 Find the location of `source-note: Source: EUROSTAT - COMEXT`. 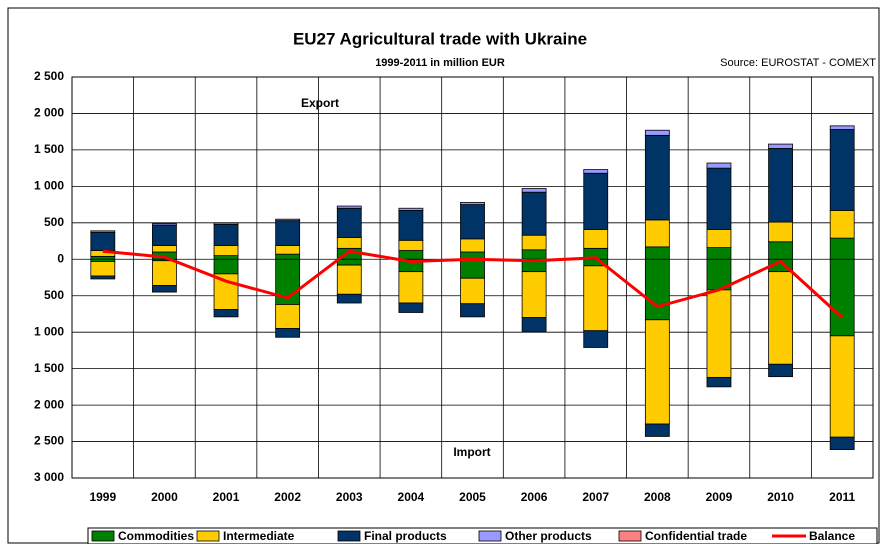

source-note: Source: EUROSTAT - COMEXT is located at coordinates (798, 63).